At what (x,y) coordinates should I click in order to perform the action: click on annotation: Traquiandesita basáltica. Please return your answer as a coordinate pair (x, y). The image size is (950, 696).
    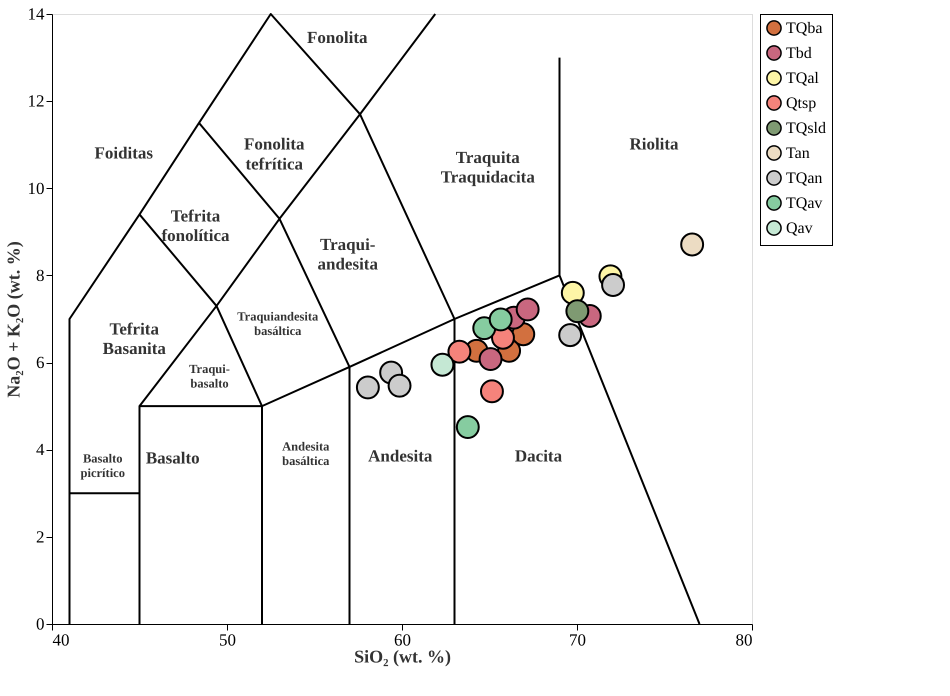
    Looking at the image, I should click on (278, 323).